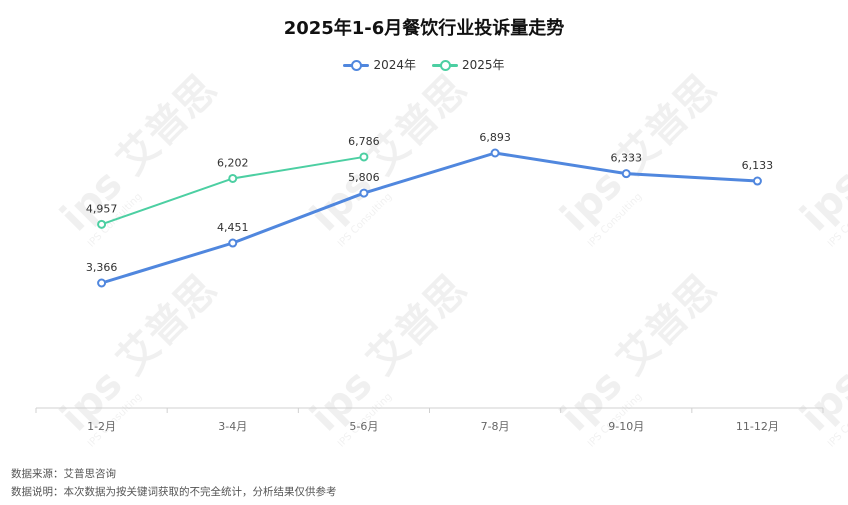 This screenshot has height=505, width=848. Describe the element at coordinates (483, 65) in the screenshot. I see `legend-label: 2025年` at that location.